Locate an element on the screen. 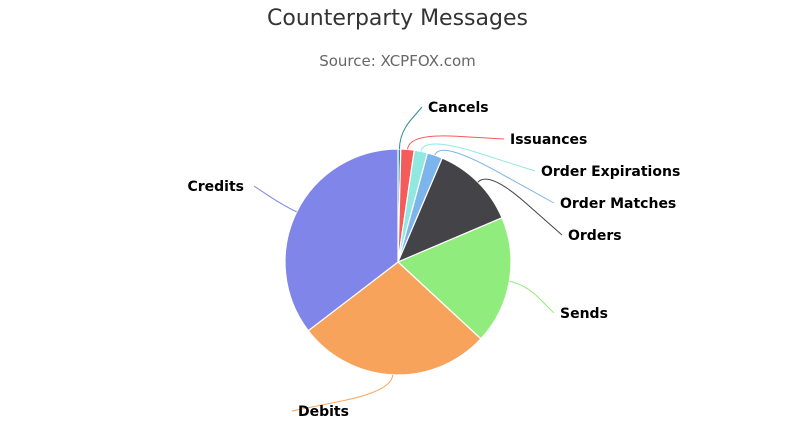  pie-slice-debits is located at coordinates (394, 318).